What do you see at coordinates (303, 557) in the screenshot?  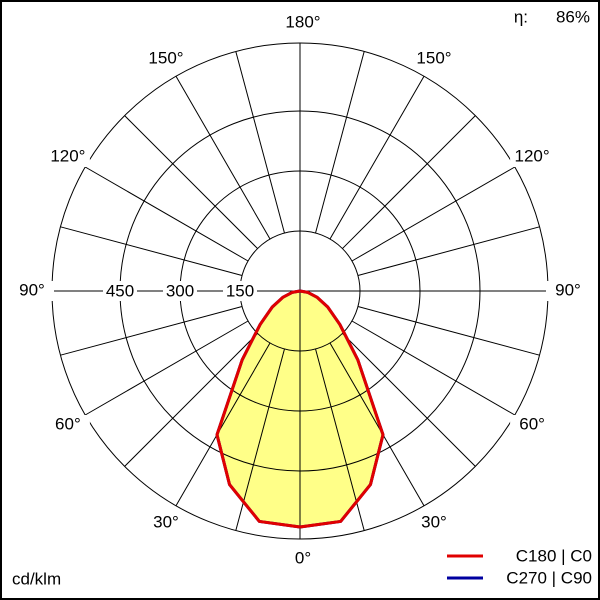 I see `angle-label: 0°` at bounding box center [303, 557].